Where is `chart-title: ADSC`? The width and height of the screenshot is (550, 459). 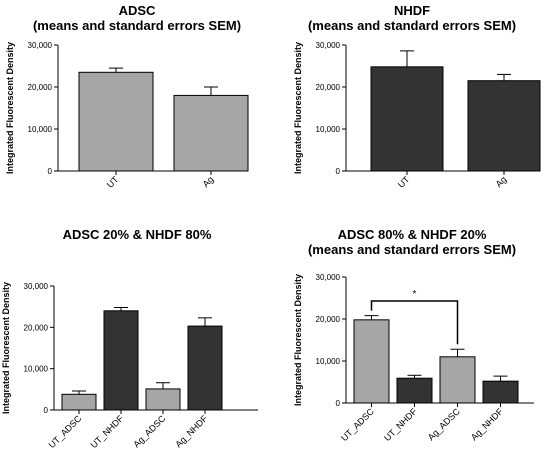 chart-title: ADSC is located at coordinates (137, 10).